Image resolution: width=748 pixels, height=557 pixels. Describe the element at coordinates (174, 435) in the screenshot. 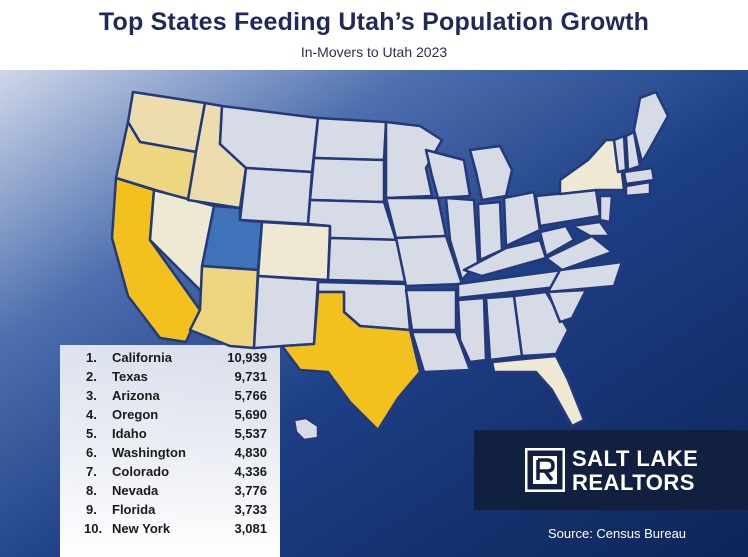

I see `list-item: 5. Idaho 5,537` at that location.